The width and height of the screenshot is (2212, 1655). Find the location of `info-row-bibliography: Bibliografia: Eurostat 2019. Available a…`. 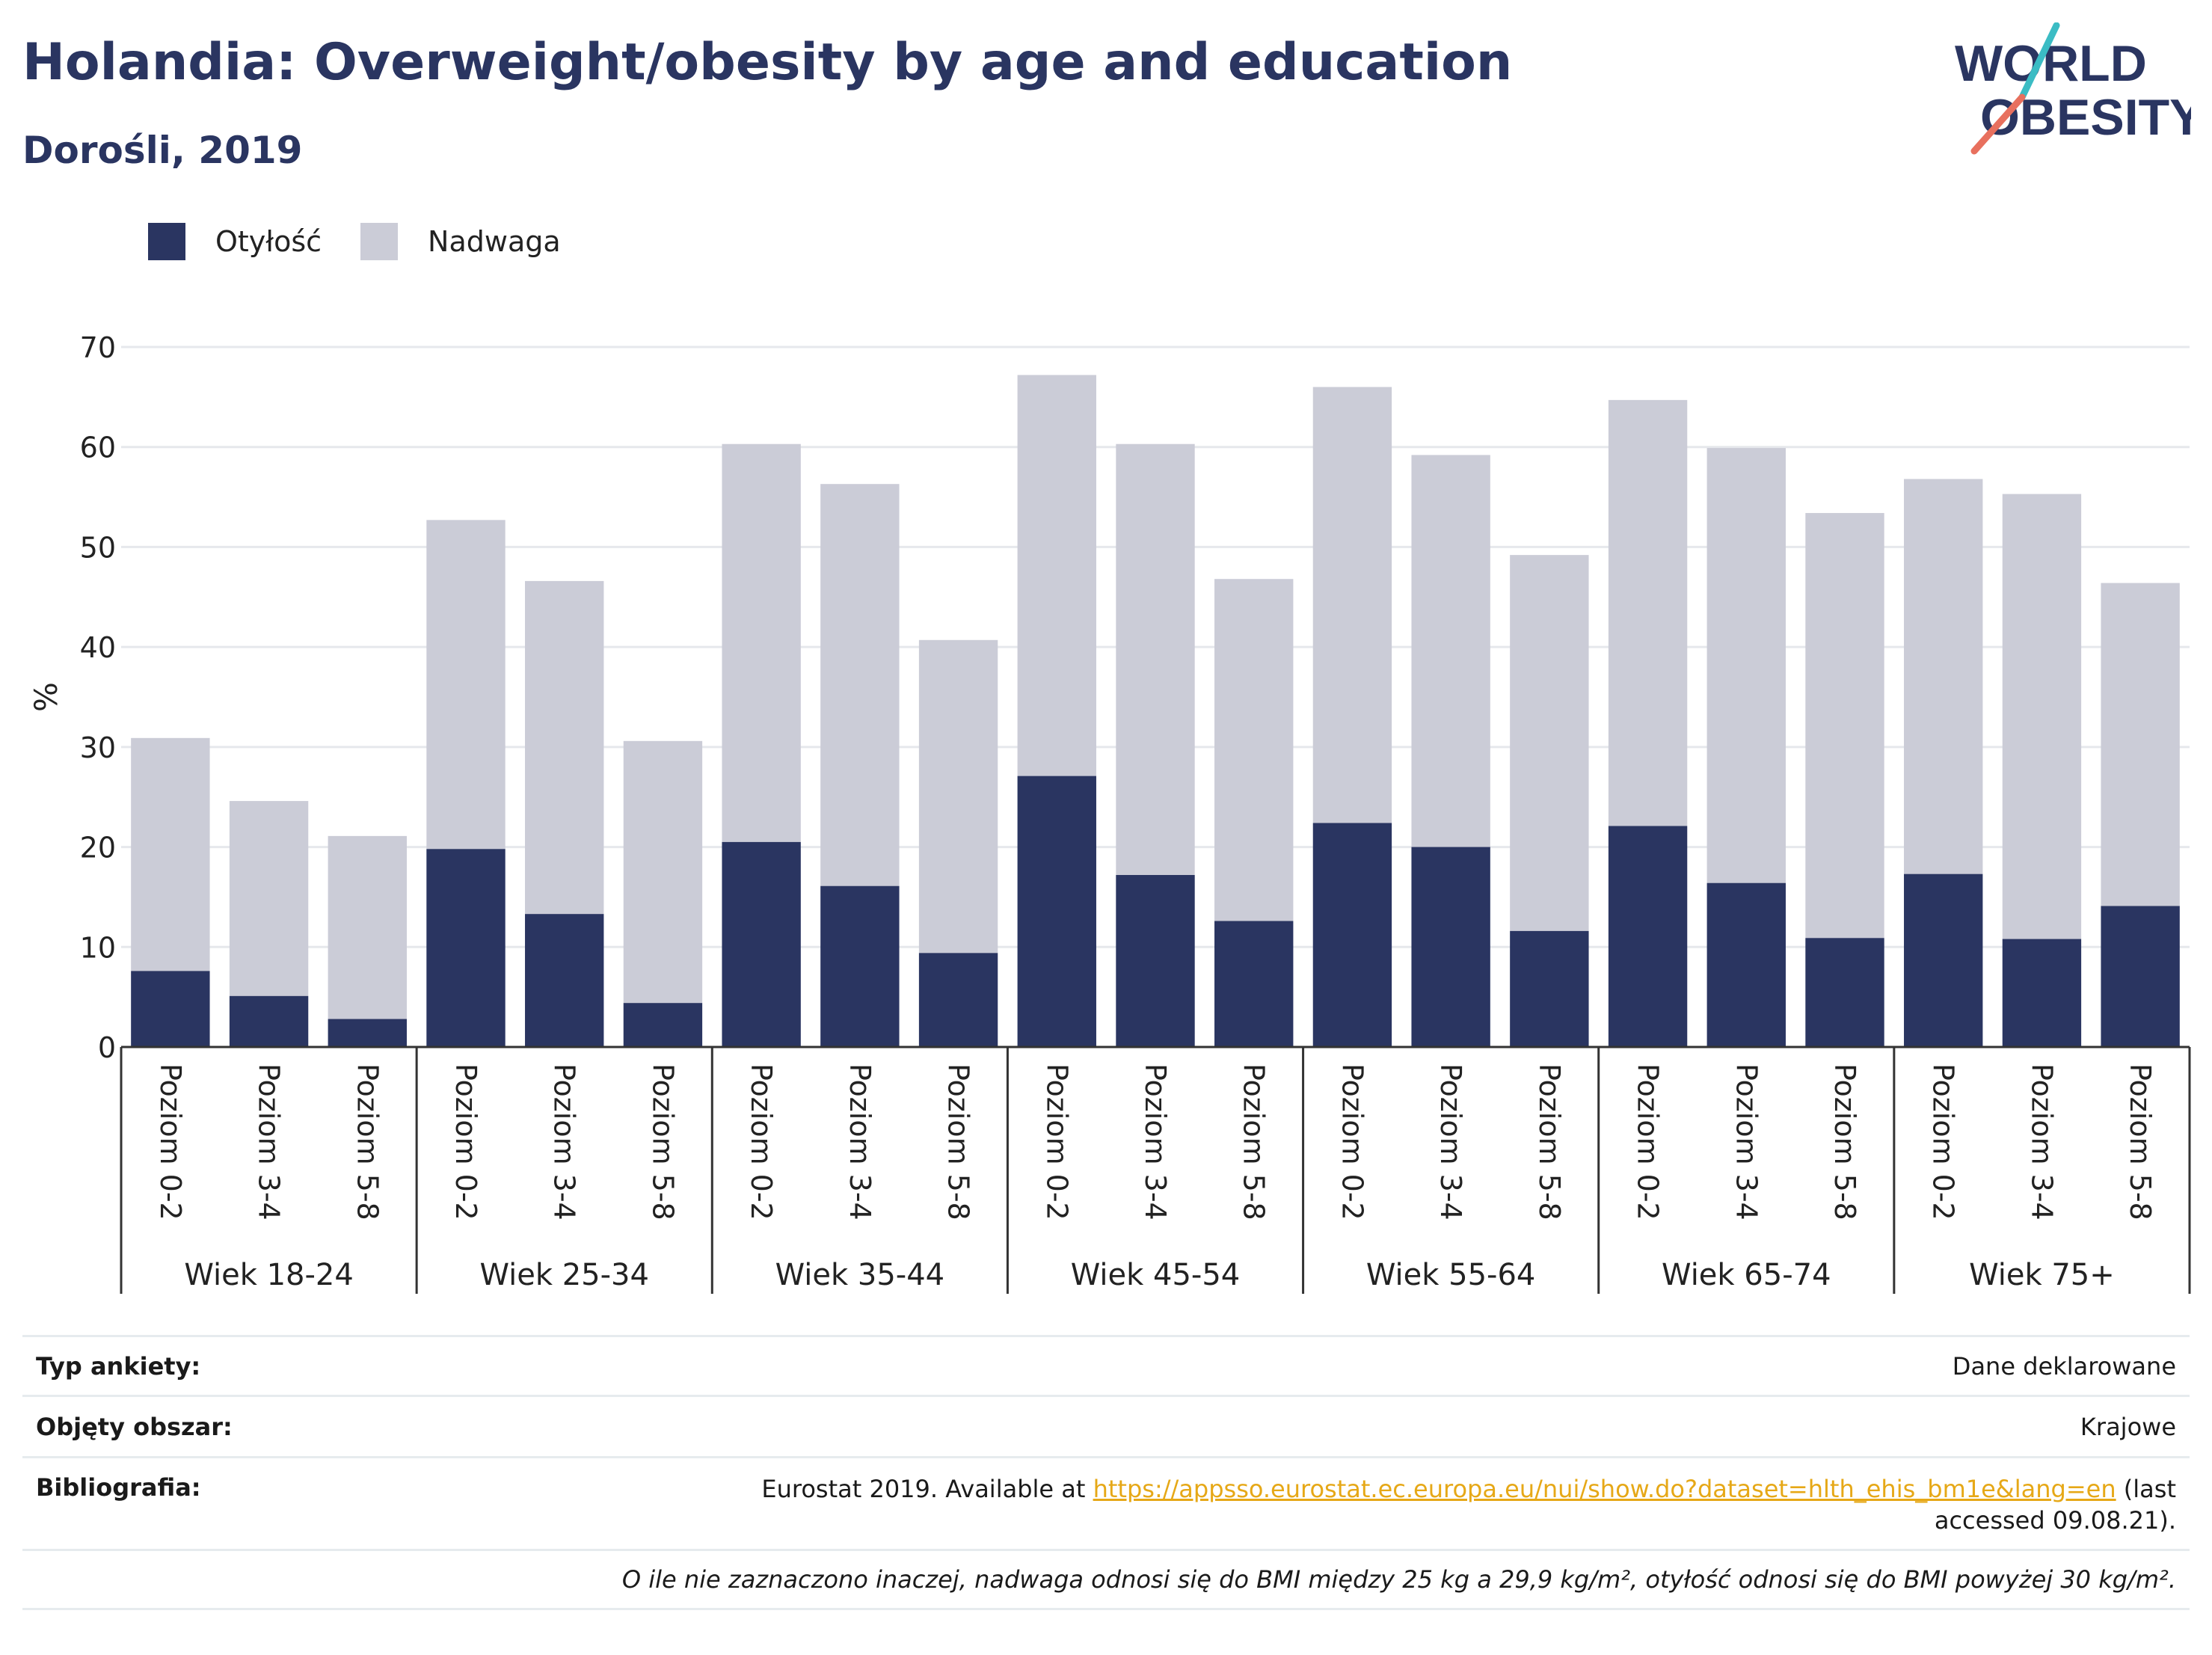

info-row-bibliography: Bibliografia: Eurostat 2019. Available a… is located at coordinates (1106, 1502).